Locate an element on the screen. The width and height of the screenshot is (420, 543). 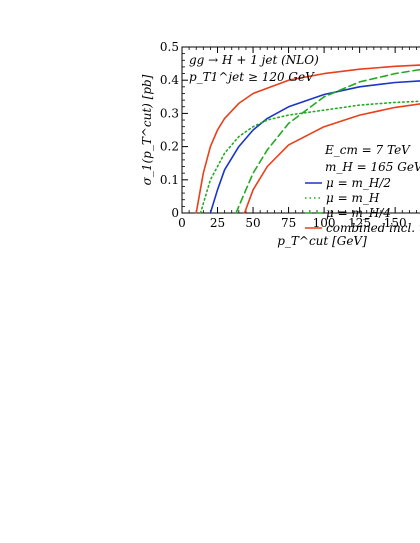
x-tick-label: 0 is located at coordinates (182, 223).